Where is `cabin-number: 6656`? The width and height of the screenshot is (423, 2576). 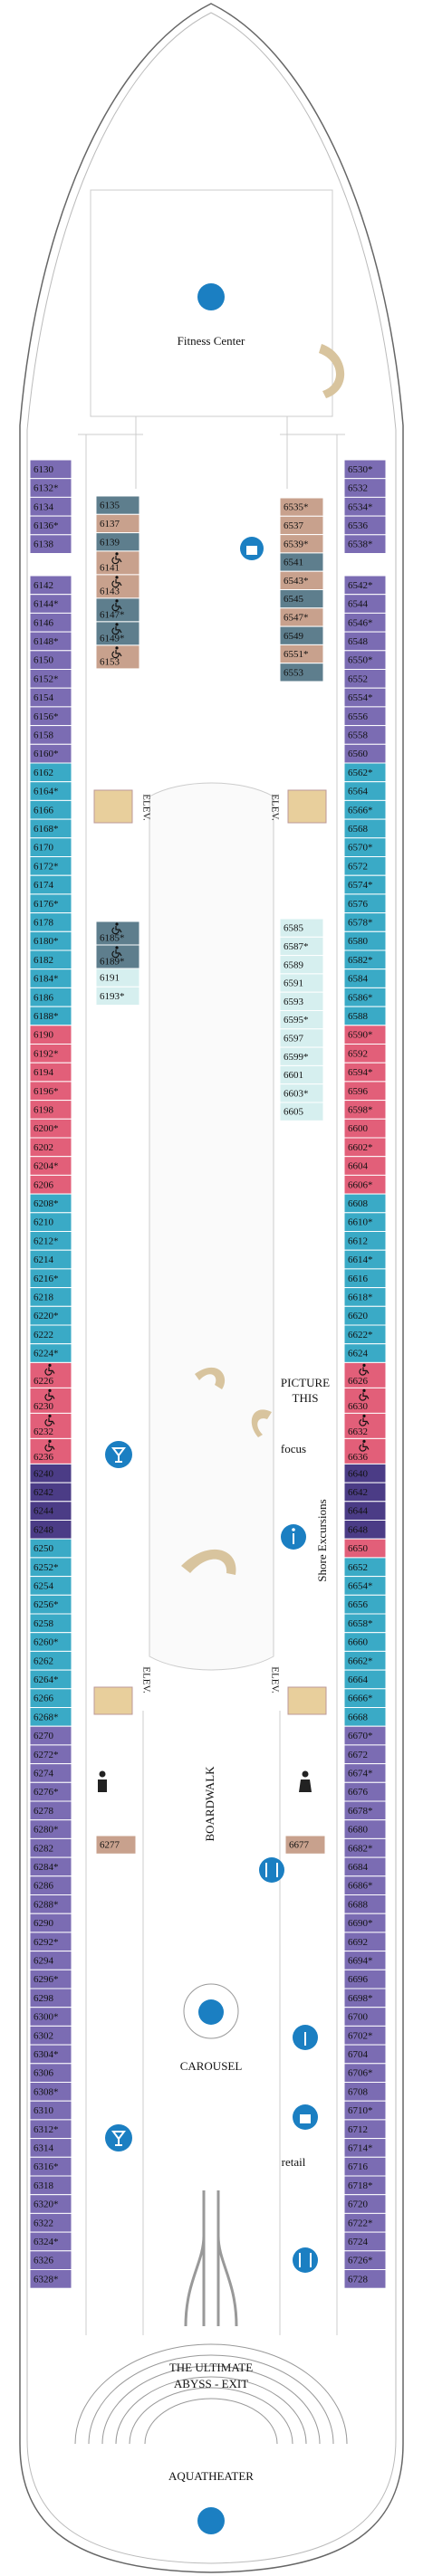 cabin-number: 6656 is located at coordinates (358, 1605).